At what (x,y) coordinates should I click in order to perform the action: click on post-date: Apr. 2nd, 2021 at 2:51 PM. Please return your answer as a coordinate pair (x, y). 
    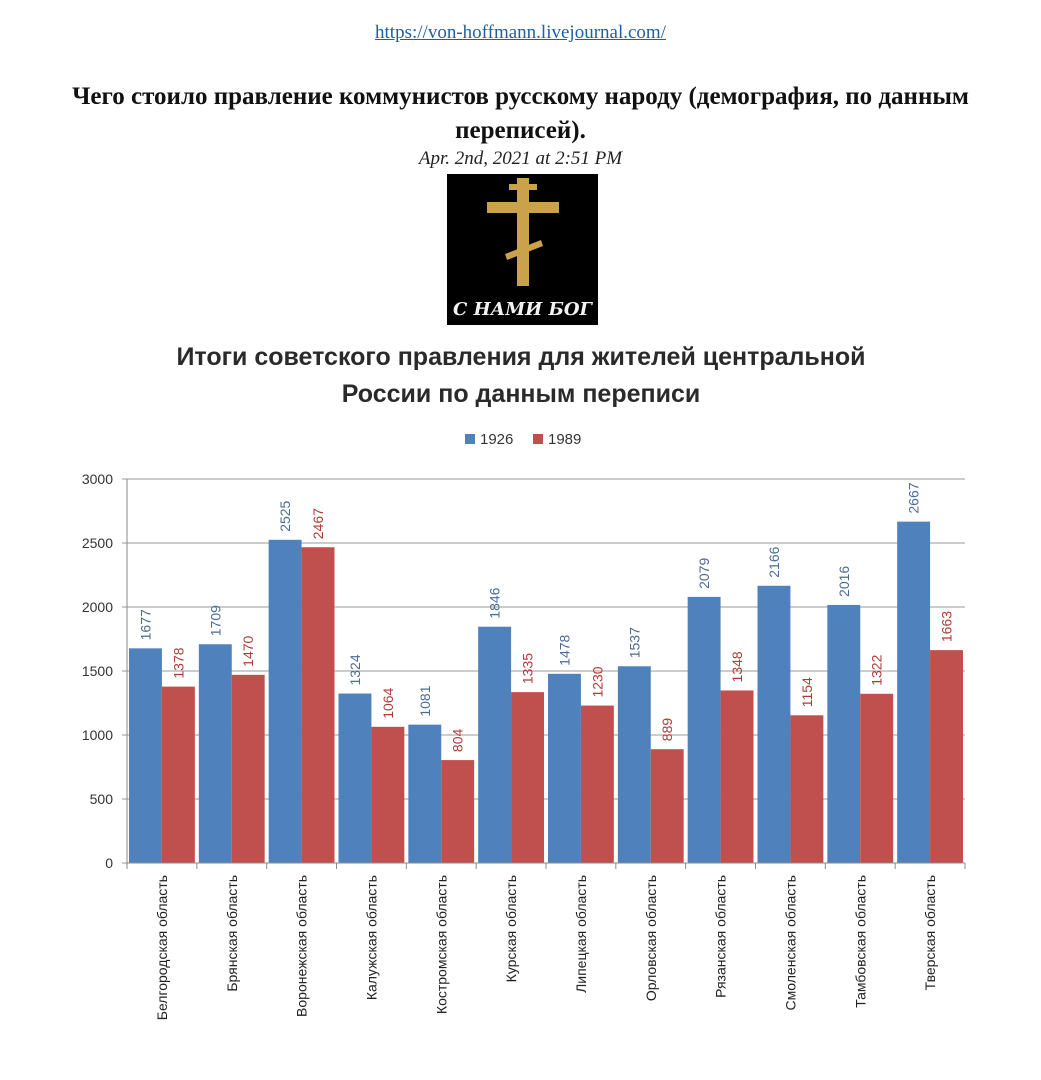
    Looking at the image, I should click on (520, 158).